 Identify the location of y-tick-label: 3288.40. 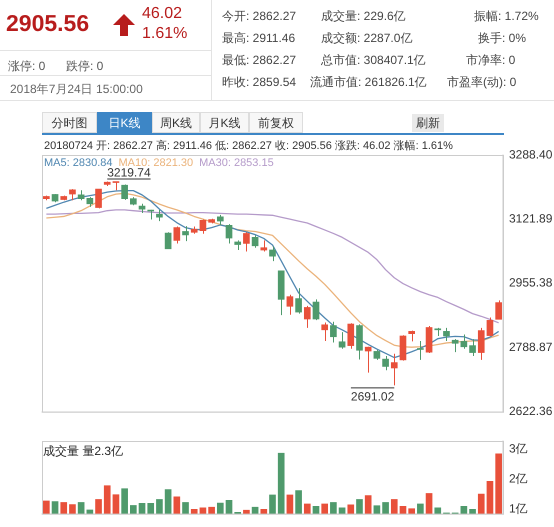
(531, 154).